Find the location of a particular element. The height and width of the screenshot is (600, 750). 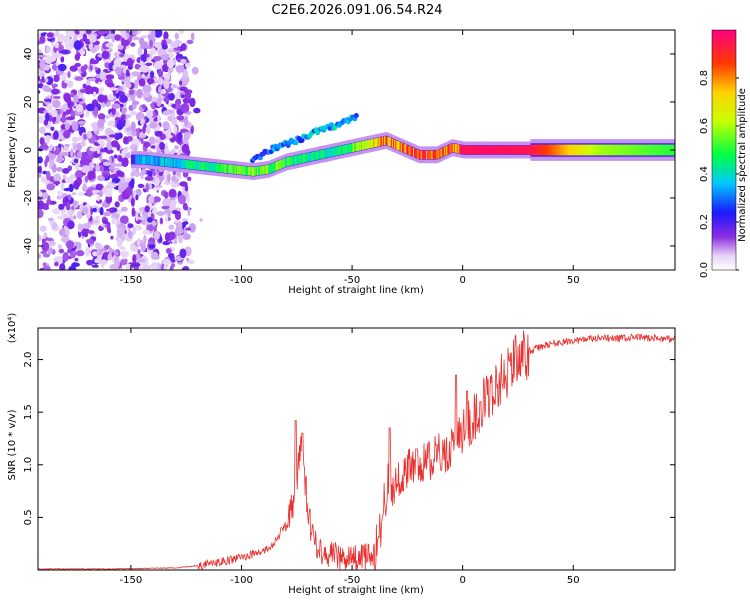

figure-title: C2E6.2026.091.06.54.R24 is located at coordinates (356, 10).